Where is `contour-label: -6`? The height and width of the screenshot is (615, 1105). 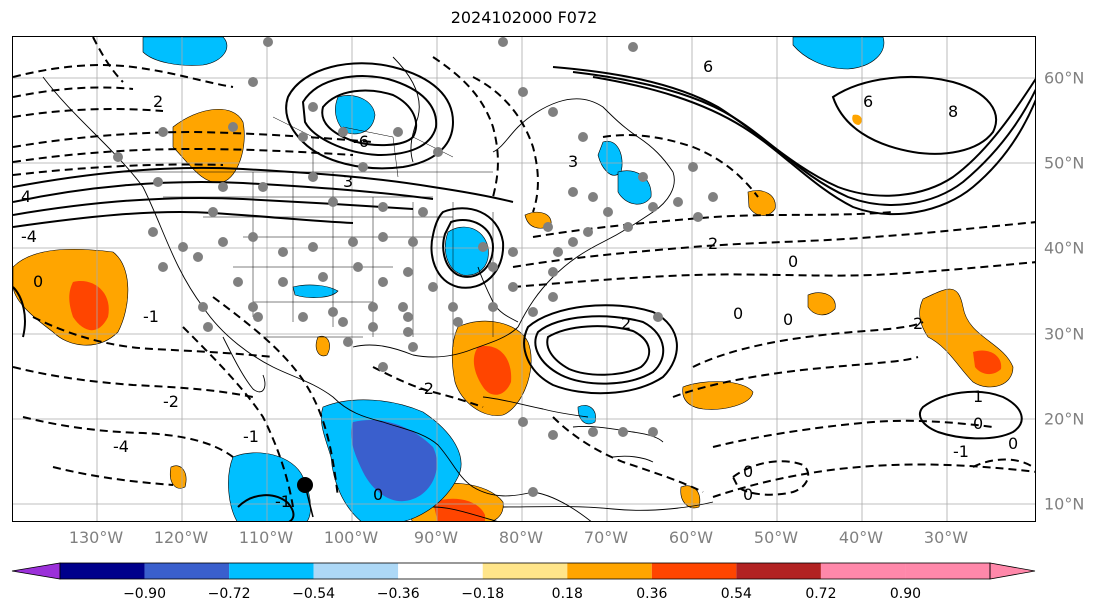 contour-label: -6 is located at coordinates (361, 141).